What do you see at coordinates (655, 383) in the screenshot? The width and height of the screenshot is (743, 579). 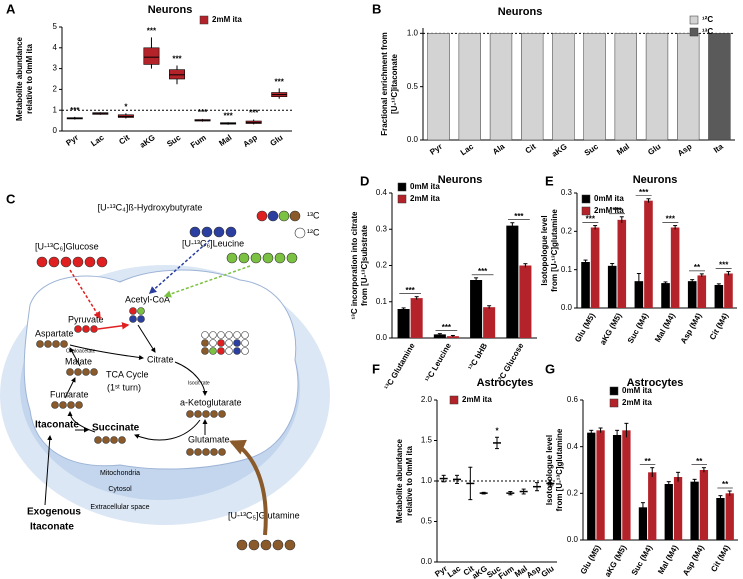 I see `chart-title: Astrocytes` at bounding box center [655, 383].